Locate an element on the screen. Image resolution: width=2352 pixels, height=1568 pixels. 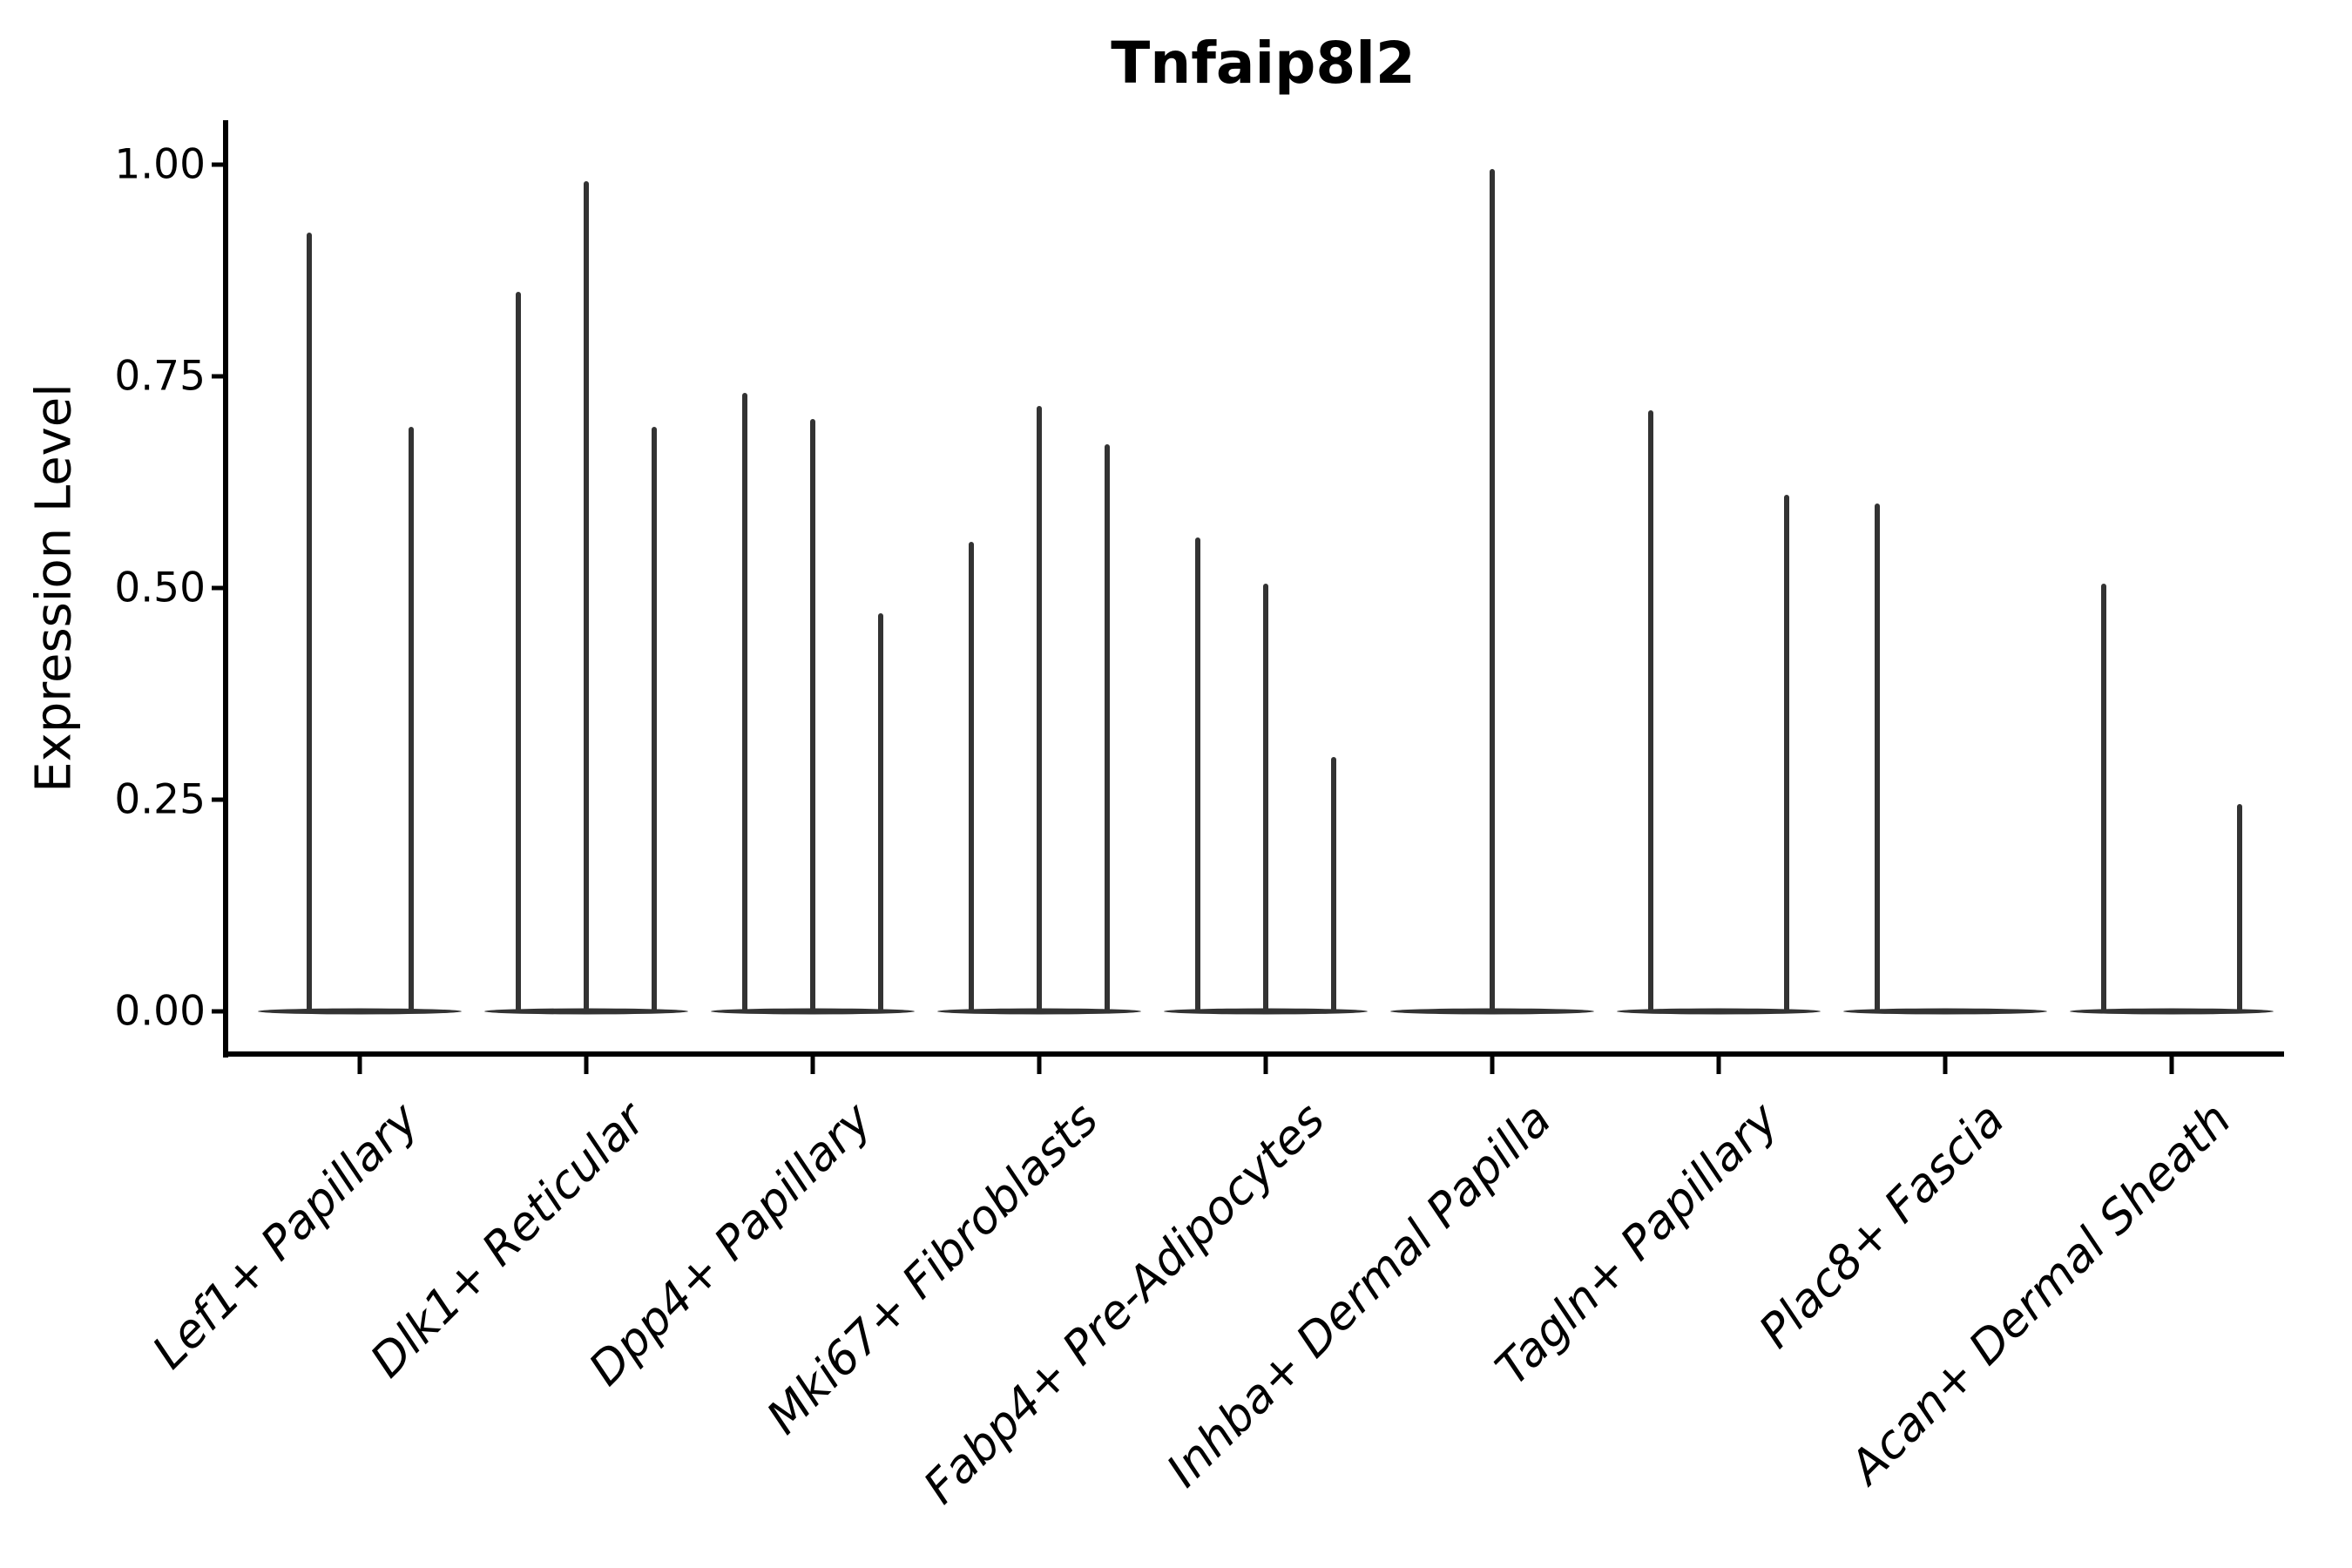
y-tick-label: 0.50 is located at coordinates (160, 588).